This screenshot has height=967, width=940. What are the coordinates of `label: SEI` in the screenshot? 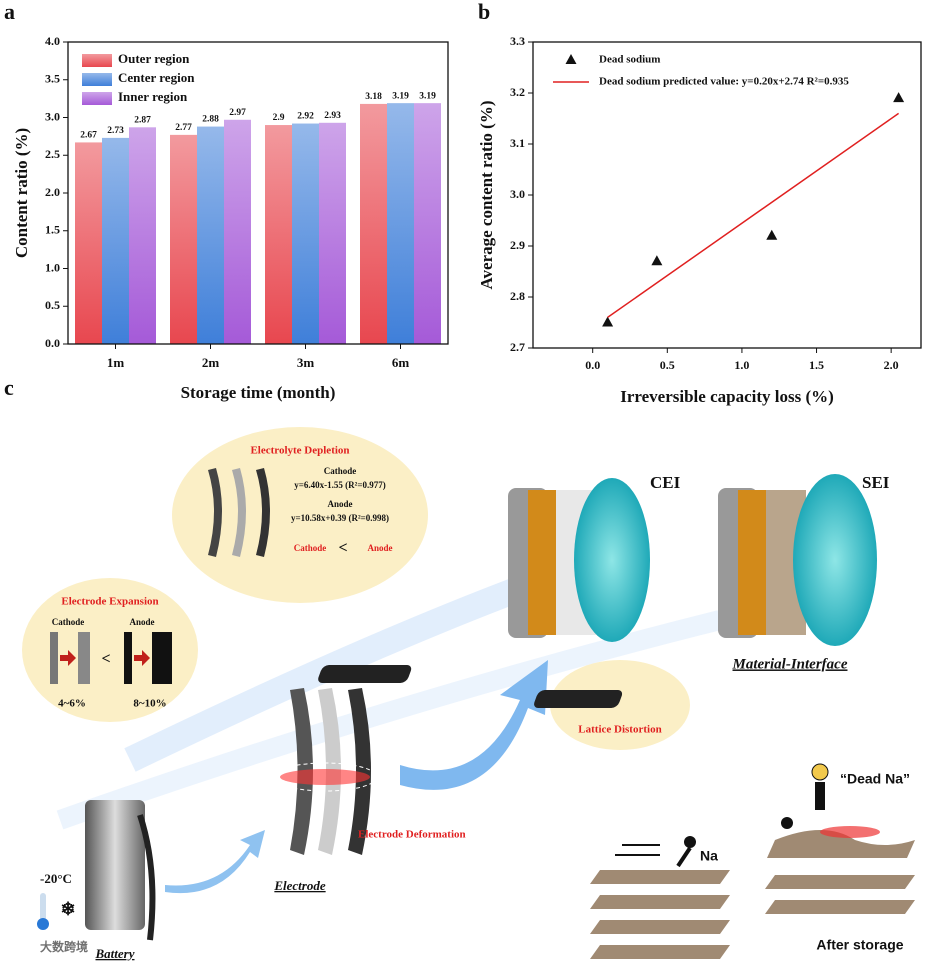 It's located at (876, 482).